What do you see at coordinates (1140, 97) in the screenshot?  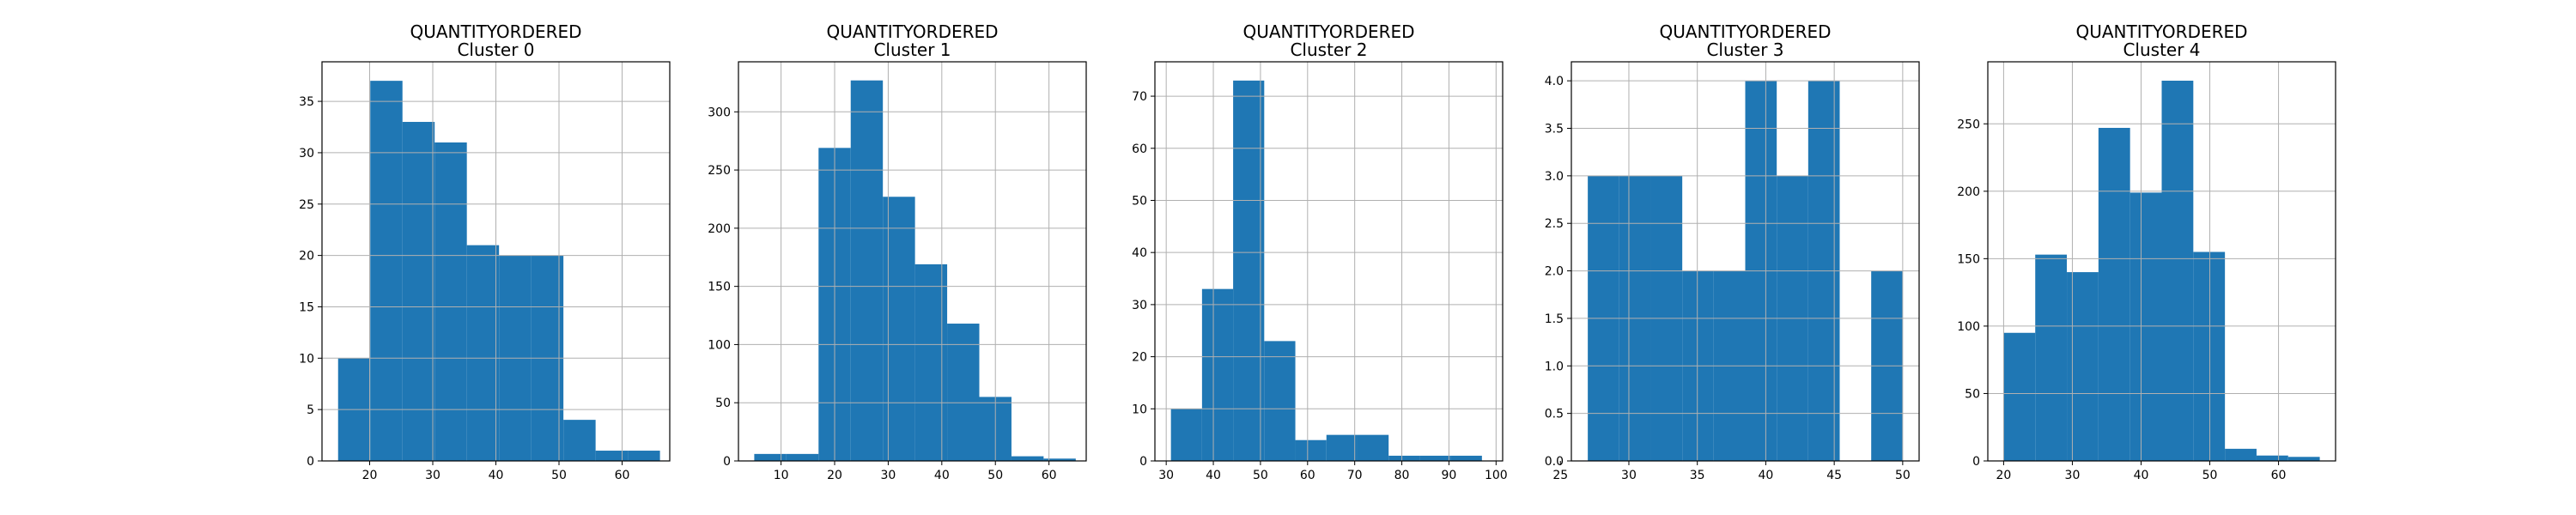 I see `y-tick-label: 70` at bounding box center [1140, 97].